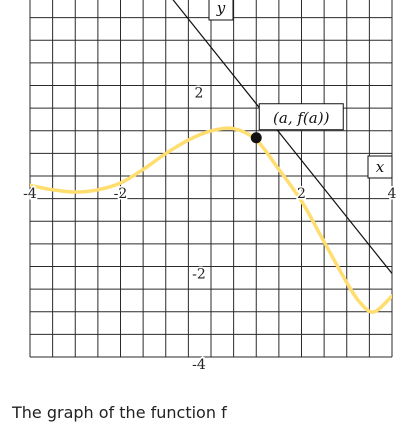 The width and height of the screenshot is (402, 426). What do you see at coordinates (301, 194) in the screenshot?
I see `x-tick-label: 2` at bounding box center [301, 194].